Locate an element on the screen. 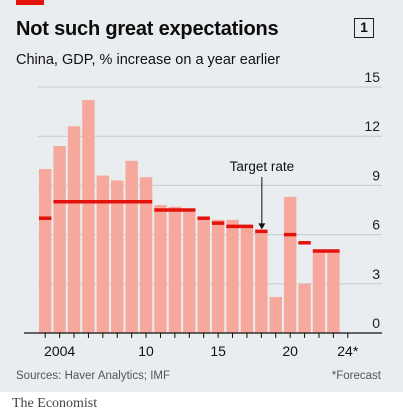  publisher-brand: The Economist is located at coordinates (54, 404).